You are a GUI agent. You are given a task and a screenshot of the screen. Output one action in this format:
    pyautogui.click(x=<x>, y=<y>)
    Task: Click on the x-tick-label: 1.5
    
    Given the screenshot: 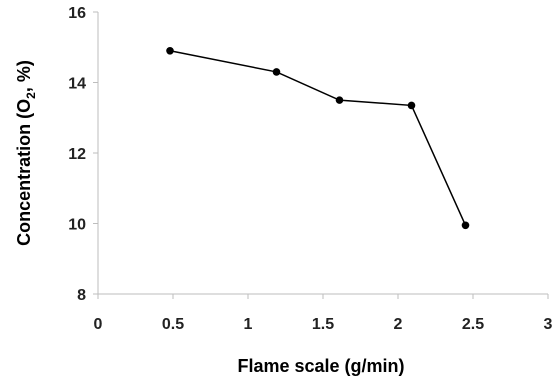 What is the action you would take?
    pyautogui.click(x=323, y=324)
    